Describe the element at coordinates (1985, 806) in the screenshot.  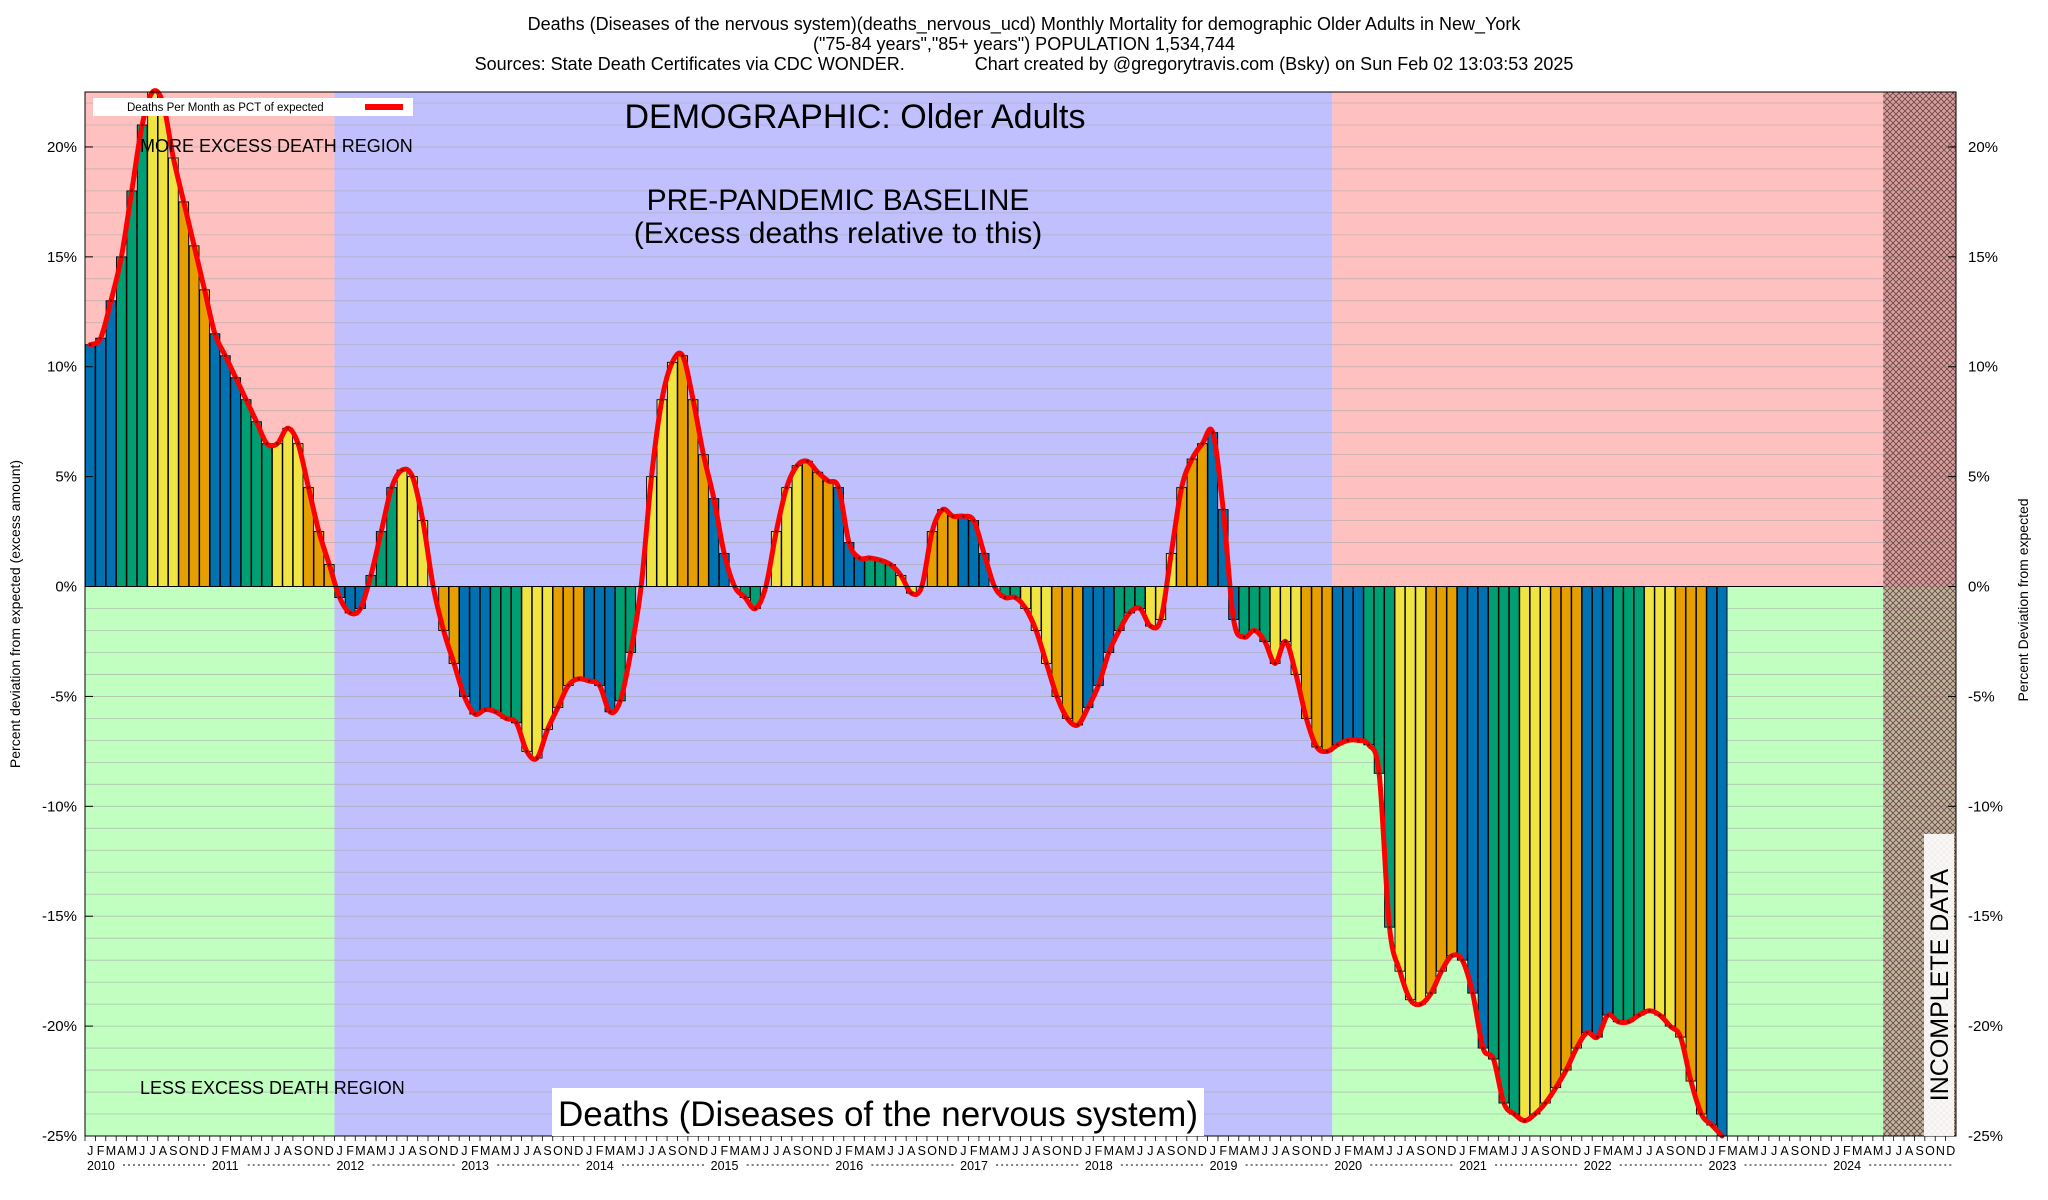
I see `y-tick-label-right: -10%` at that location.